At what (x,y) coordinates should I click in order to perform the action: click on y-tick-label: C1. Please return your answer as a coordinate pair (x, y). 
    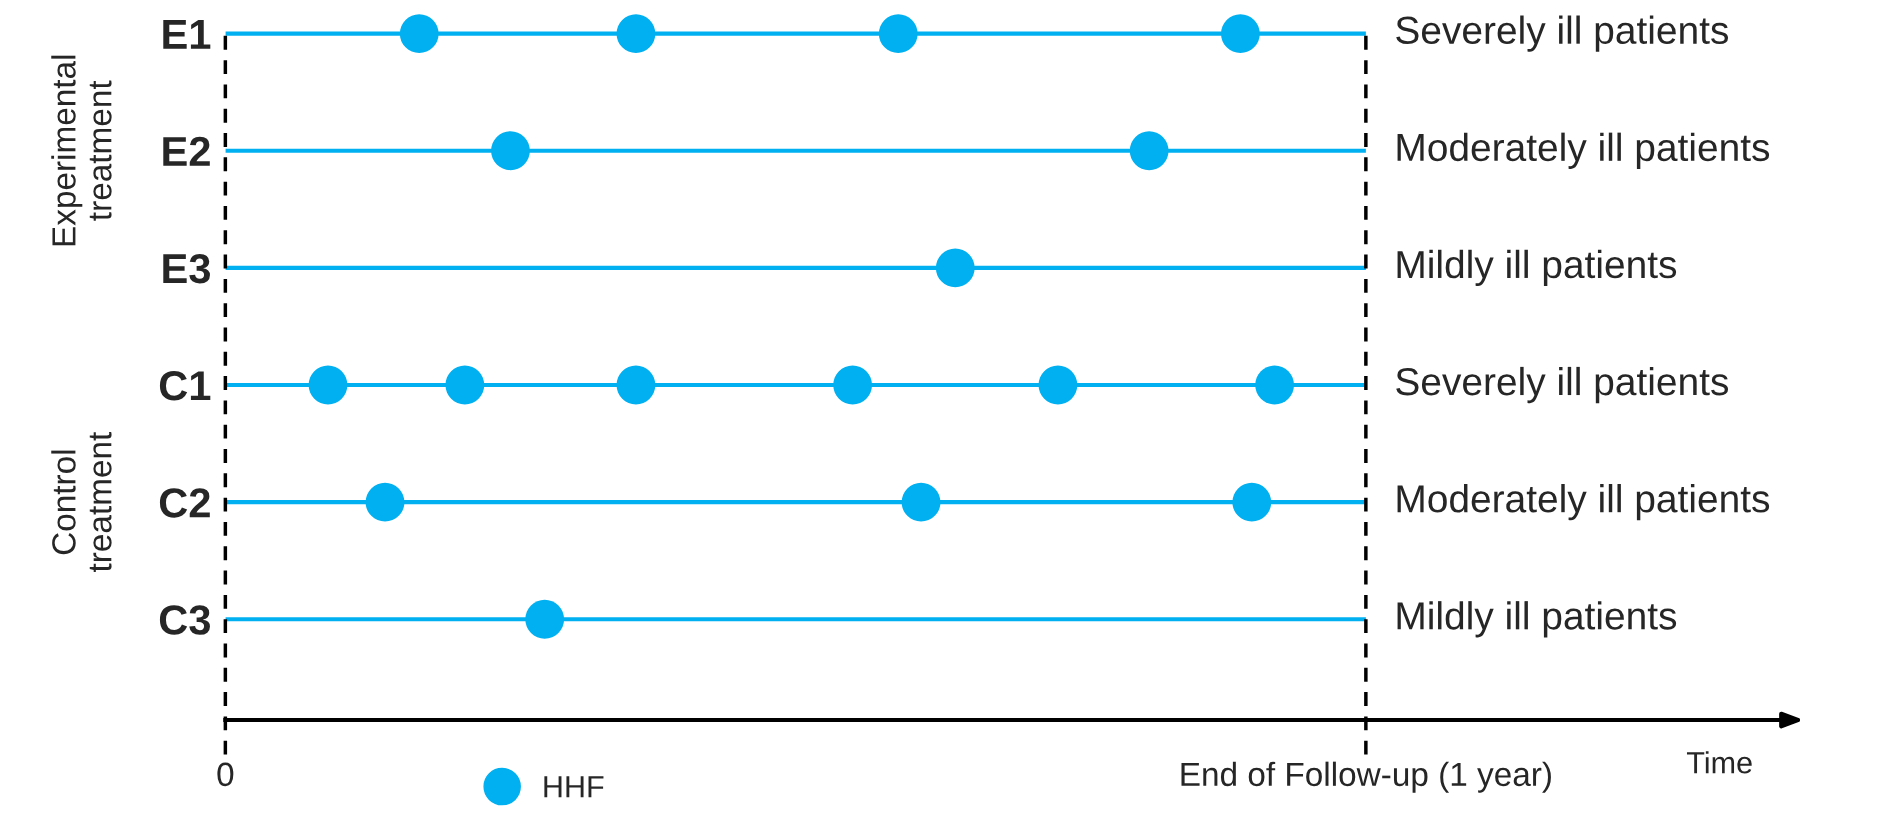
    Looking at the image, I should click on (185, 386).